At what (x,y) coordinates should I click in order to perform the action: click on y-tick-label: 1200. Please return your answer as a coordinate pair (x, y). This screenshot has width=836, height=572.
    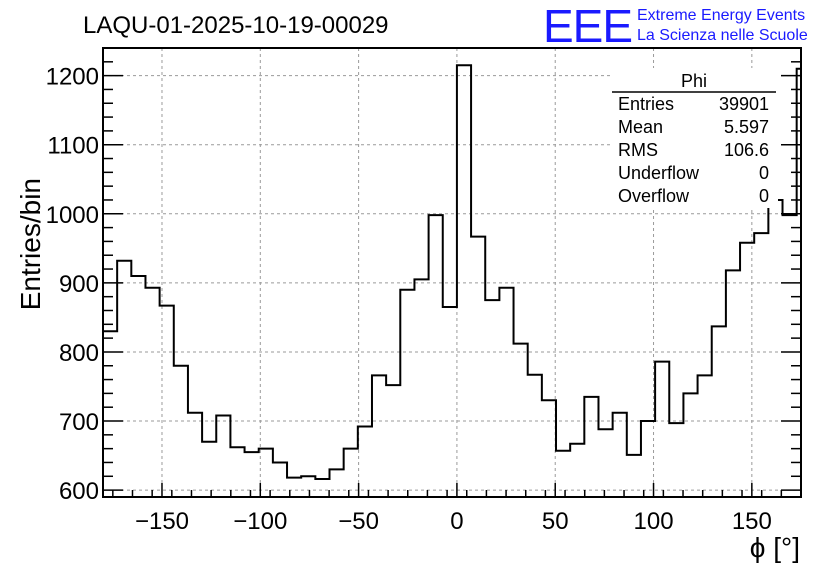
    Looking at the image, I should click on (72, 77).